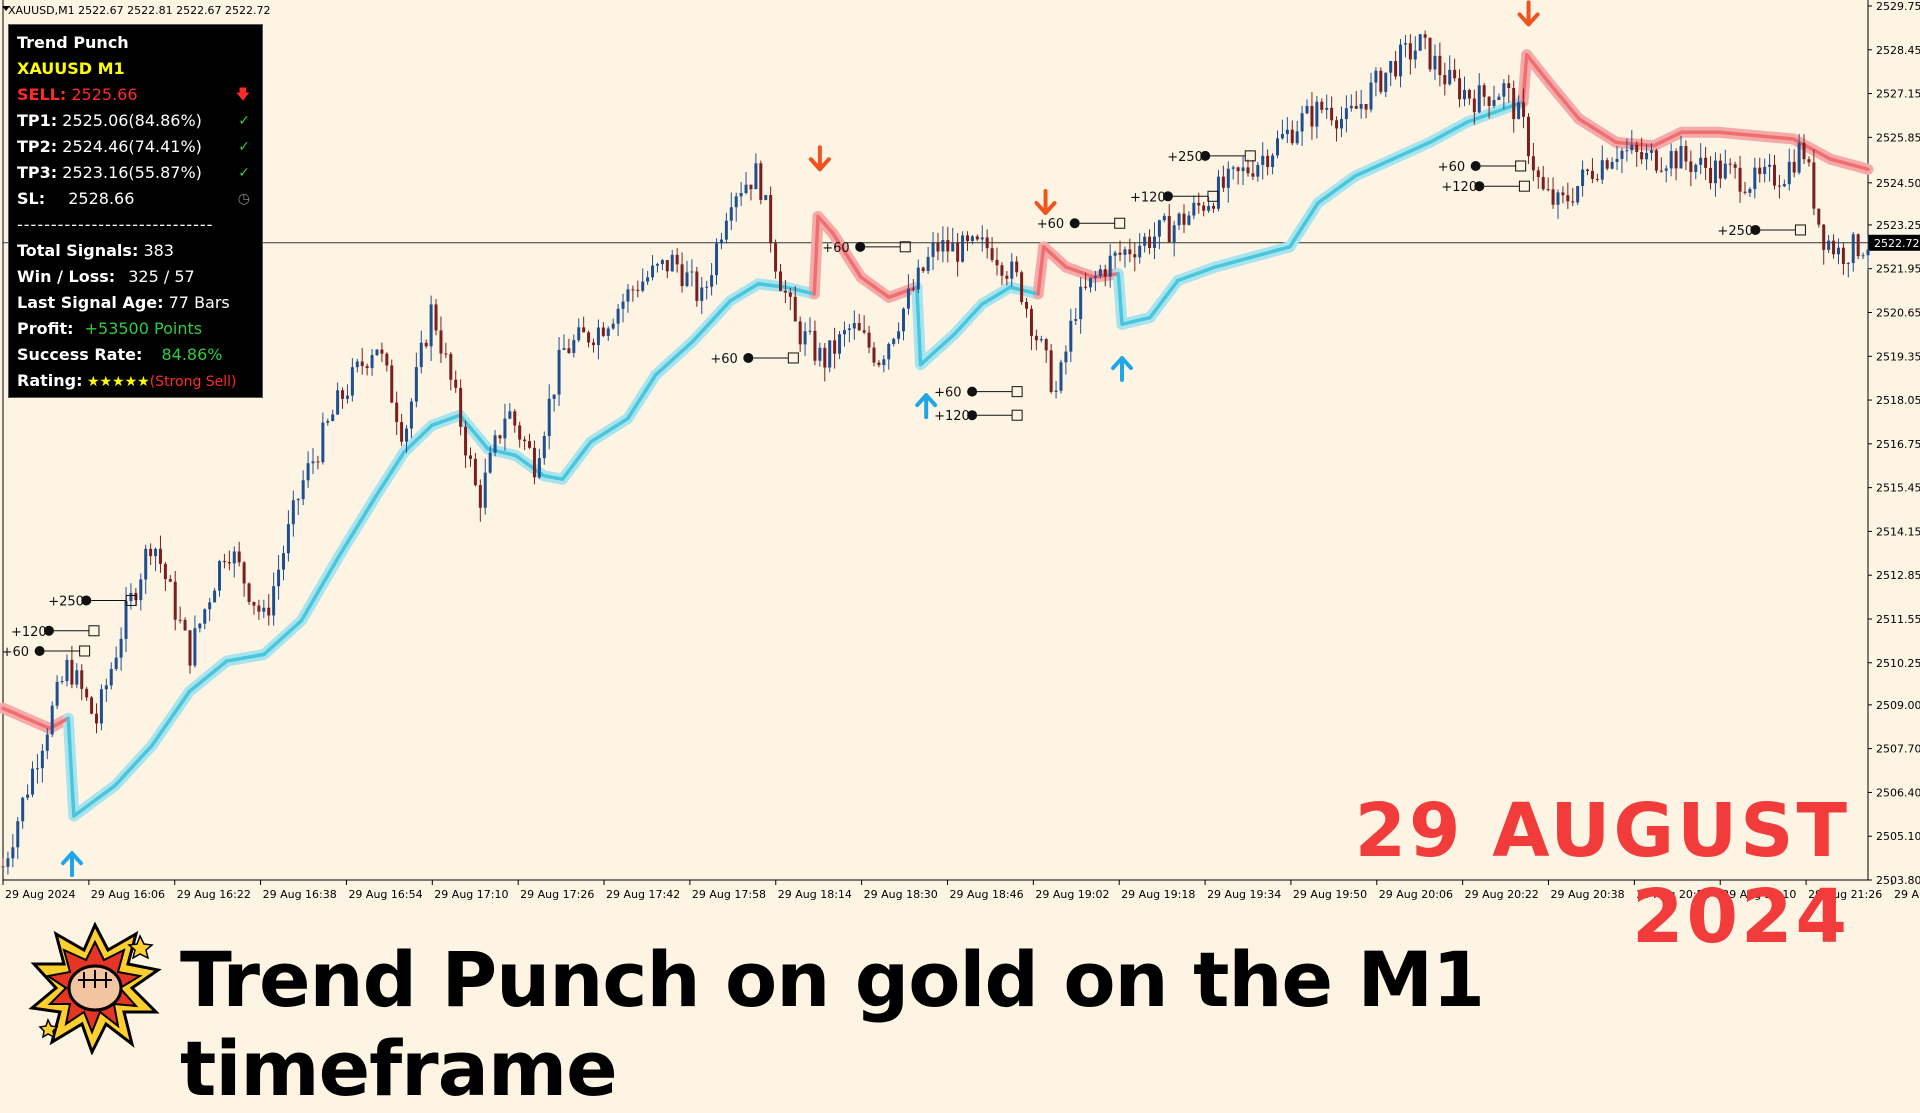  What do you see at coordinates (1735, 231) in the screenshot?
I see `tp-label: +250` at bounding box center [1735, 231].